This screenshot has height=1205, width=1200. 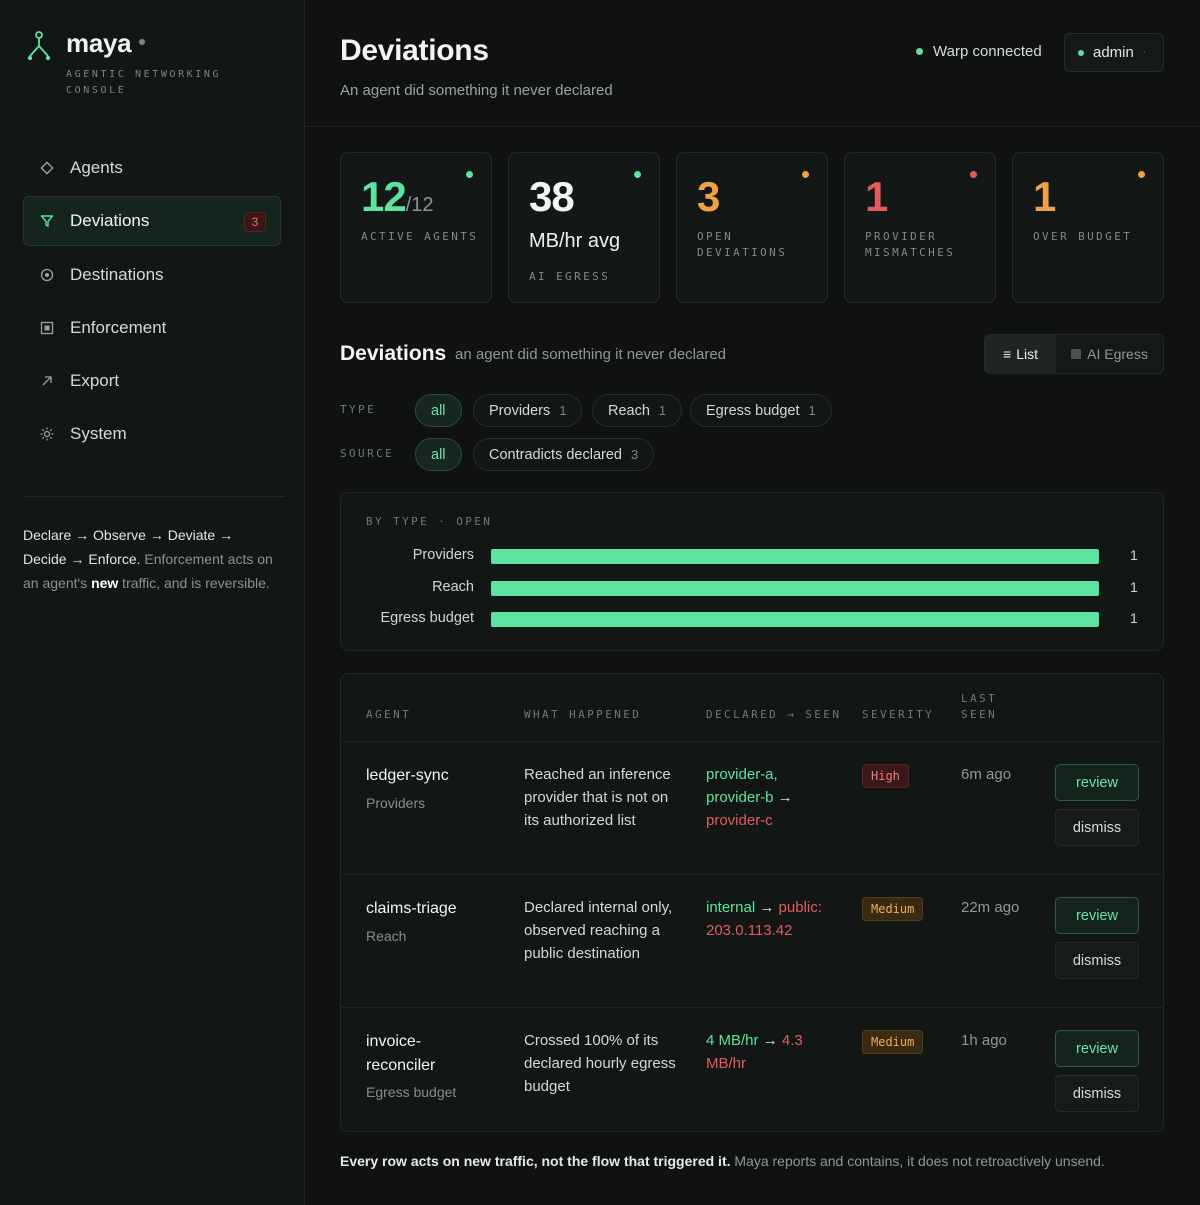 I want to click on stat-label: AI EGRESS, so click(x=570, y=276).